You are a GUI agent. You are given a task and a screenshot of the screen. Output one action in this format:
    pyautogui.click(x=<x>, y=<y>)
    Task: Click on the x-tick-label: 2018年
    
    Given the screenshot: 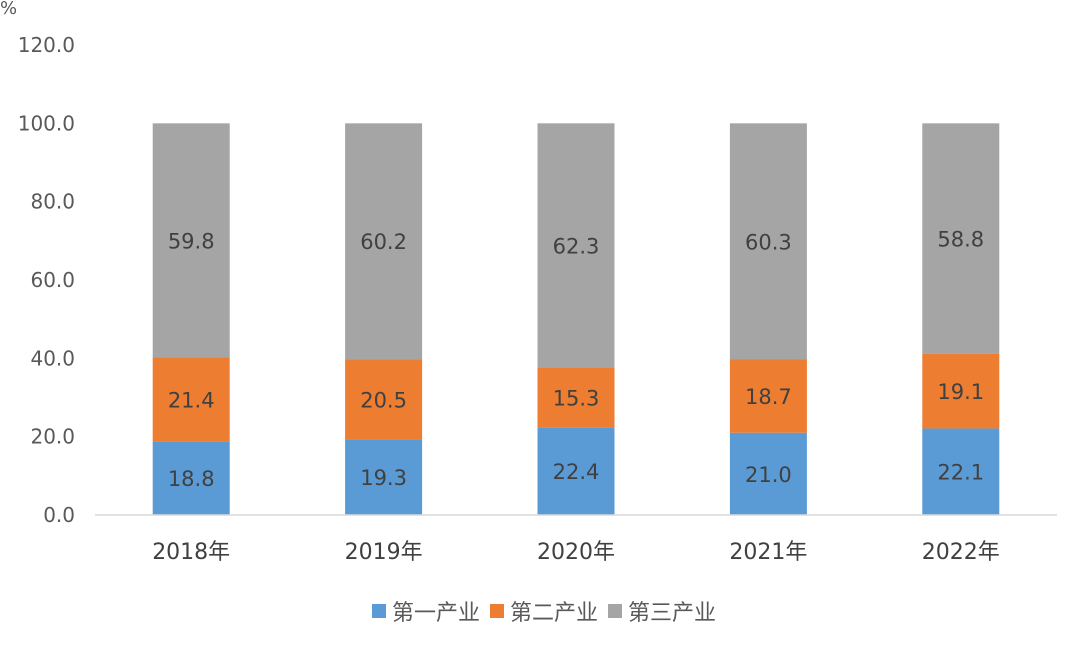 What is the action you would take?
    pyautogui.click(x=191, y=552)
    